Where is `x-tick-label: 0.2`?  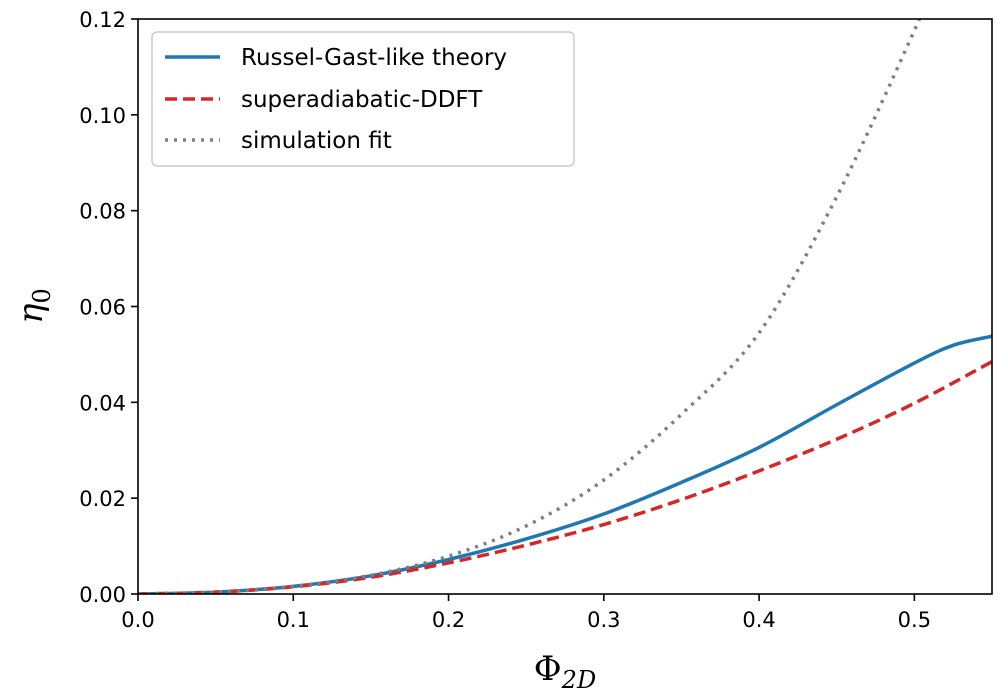 x-tick-label: 0.2 is located at coordinates (448, 620).